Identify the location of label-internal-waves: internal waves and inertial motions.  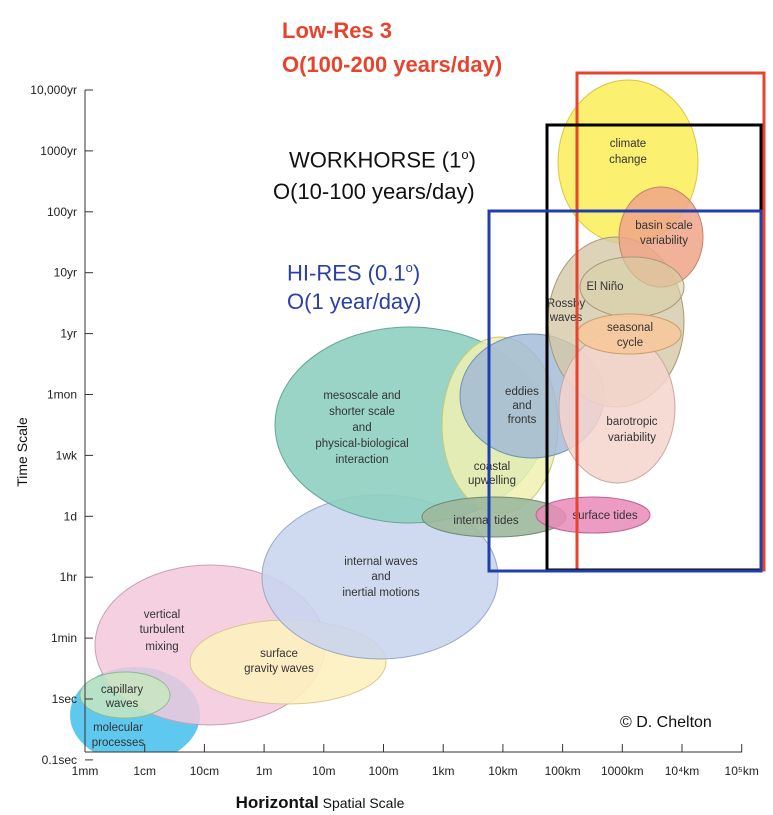
(381, 577).